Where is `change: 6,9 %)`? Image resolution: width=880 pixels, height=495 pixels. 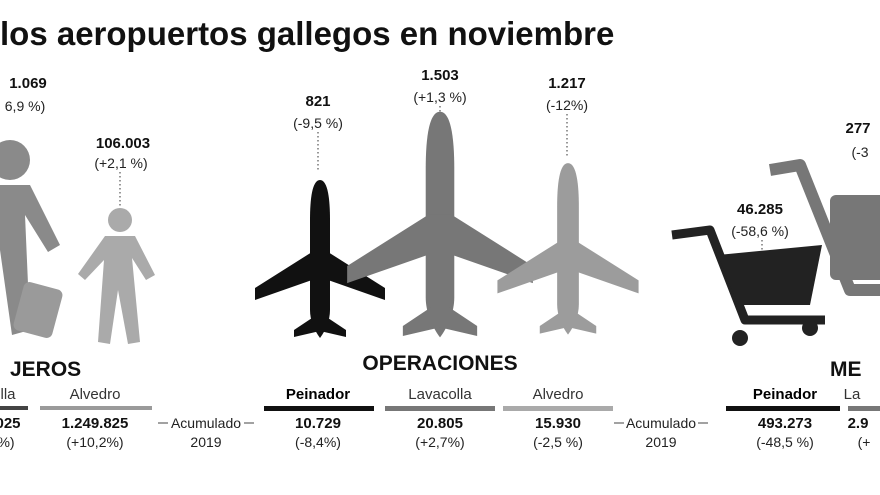 change: 6,9 %) is located at coordinates (25, 106).